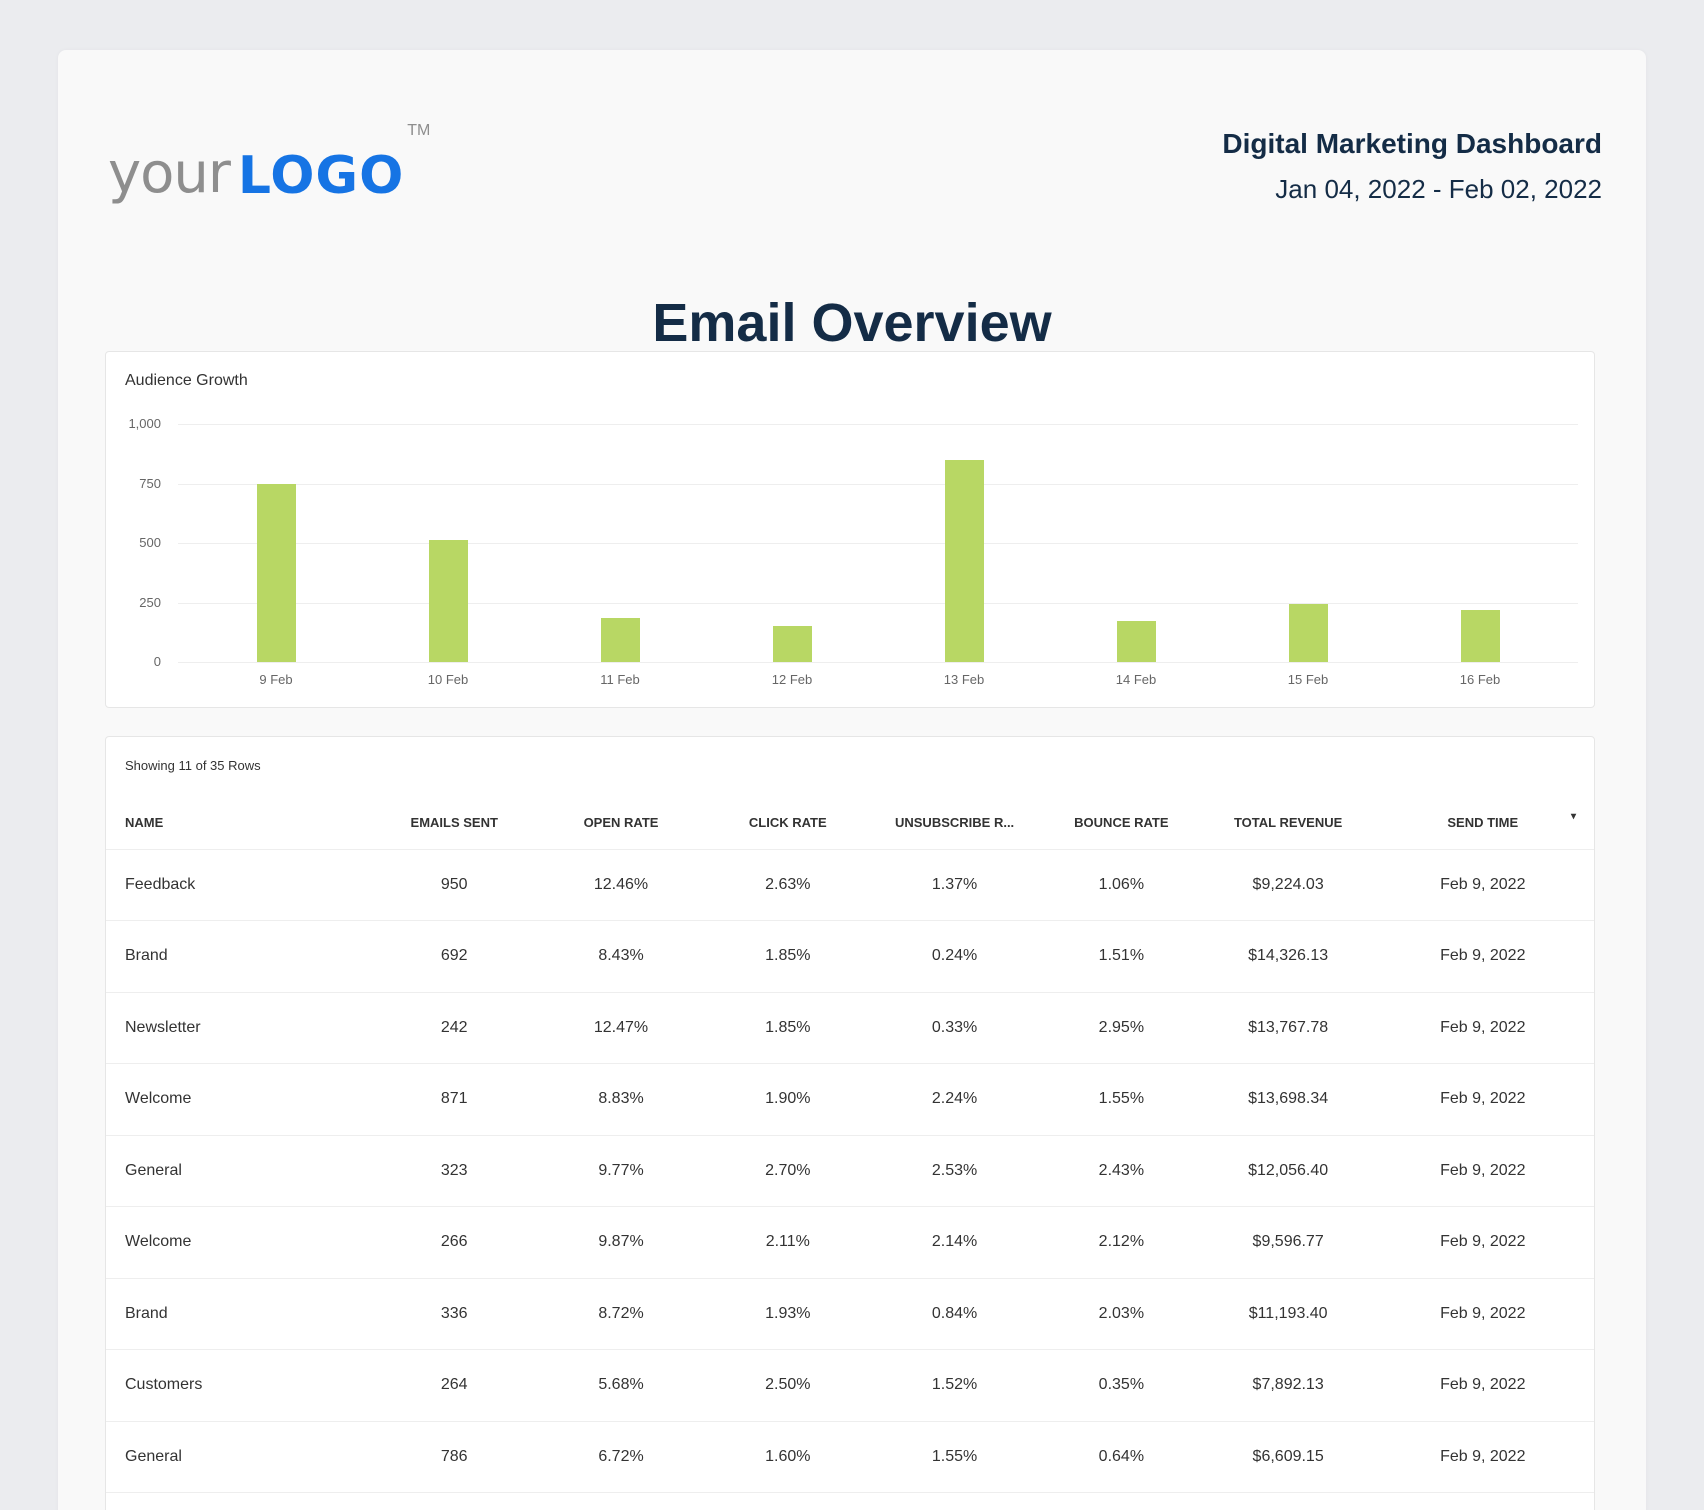  What do you see at coordinates (788, 1171) in the screenshot?
I see `cell-click-rate: 2.70%` at bounding box center [788, 1171].